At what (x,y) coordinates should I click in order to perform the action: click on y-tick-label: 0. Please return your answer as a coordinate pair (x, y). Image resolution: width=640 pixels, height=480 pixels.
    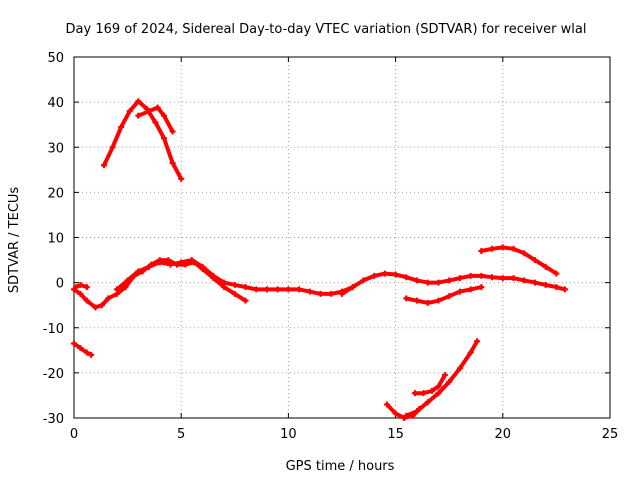
    Looking at the image, I should click on (60, 284).